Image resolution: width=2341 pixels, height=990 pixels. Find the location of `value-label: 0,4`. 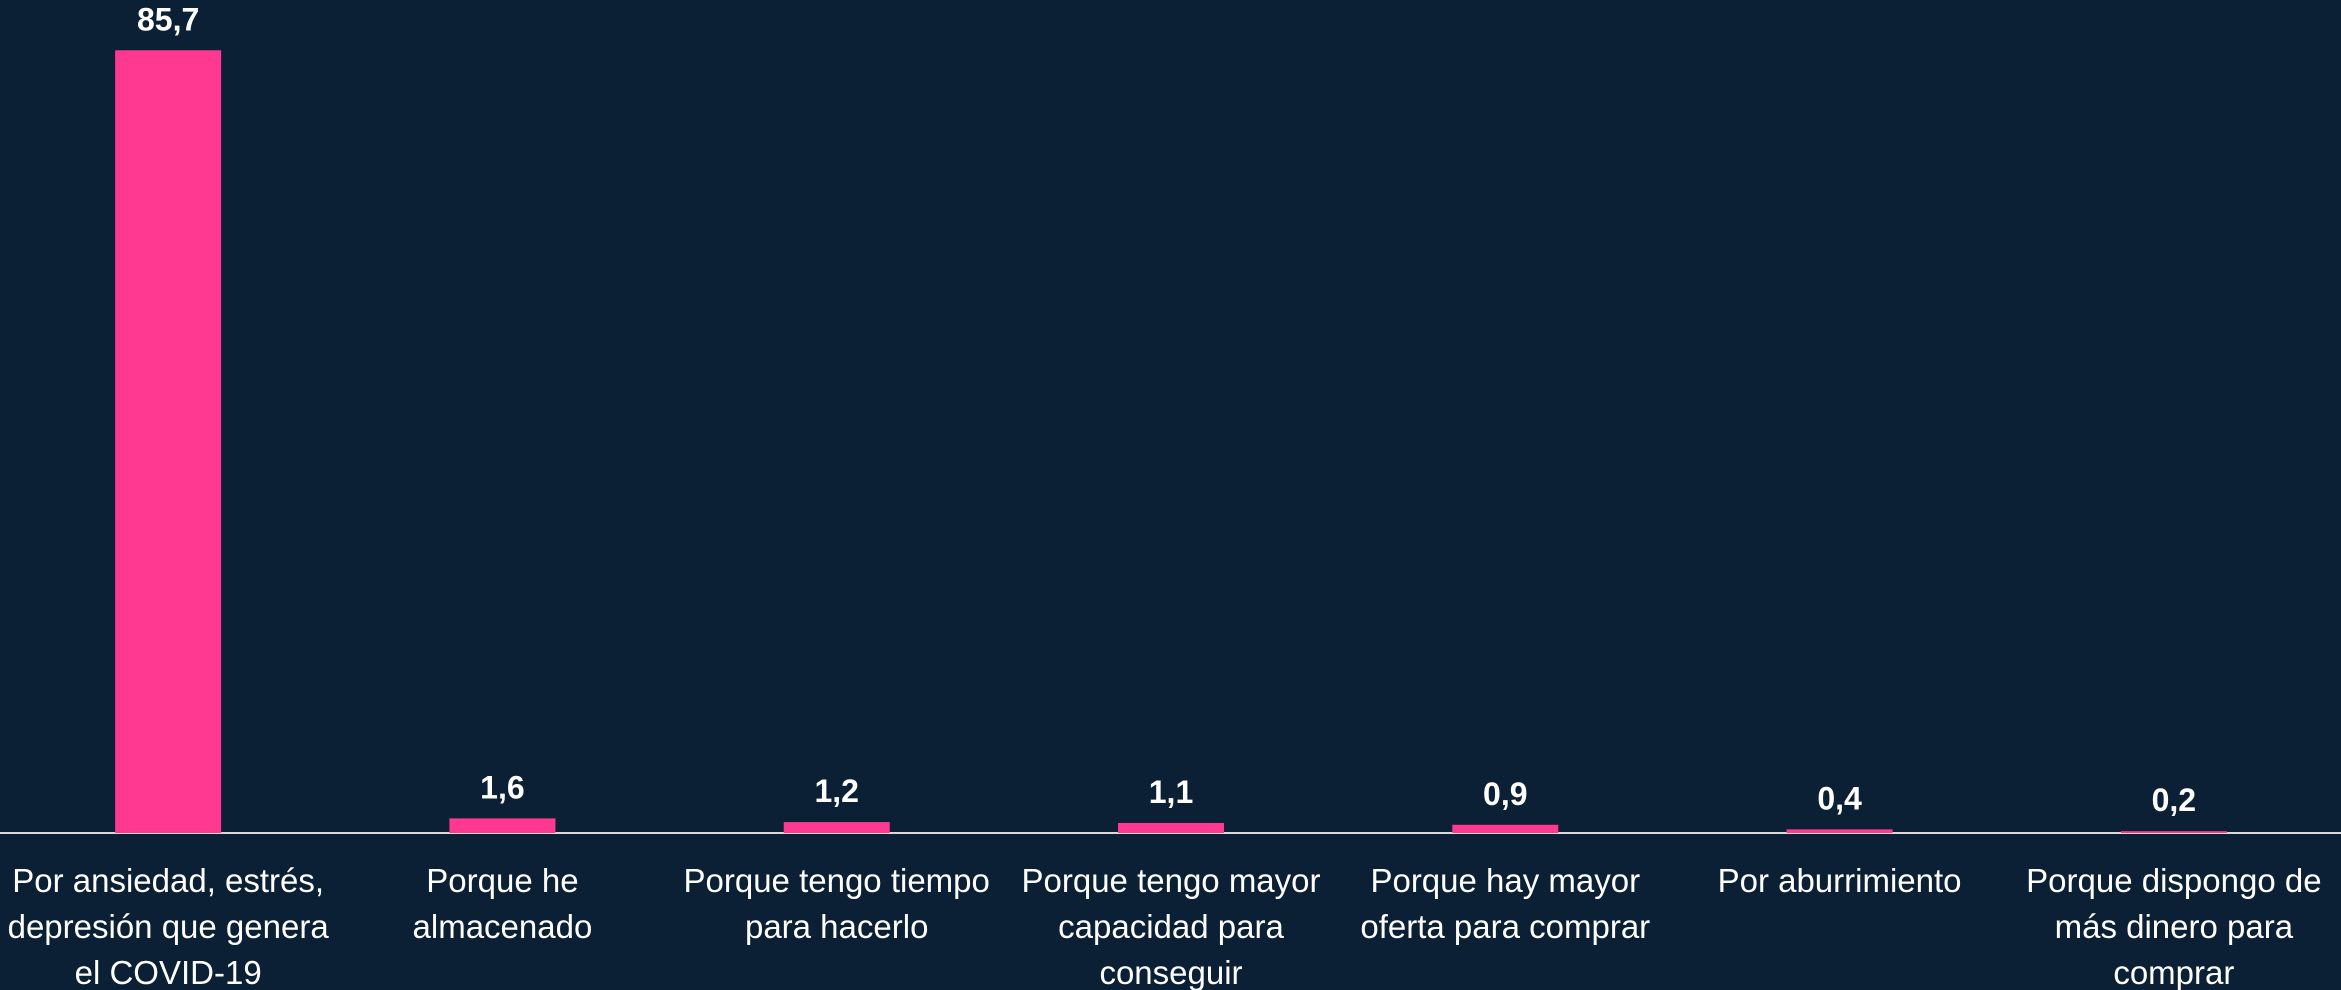

value-label: 0,4 is located at coordinates (1839, 798).